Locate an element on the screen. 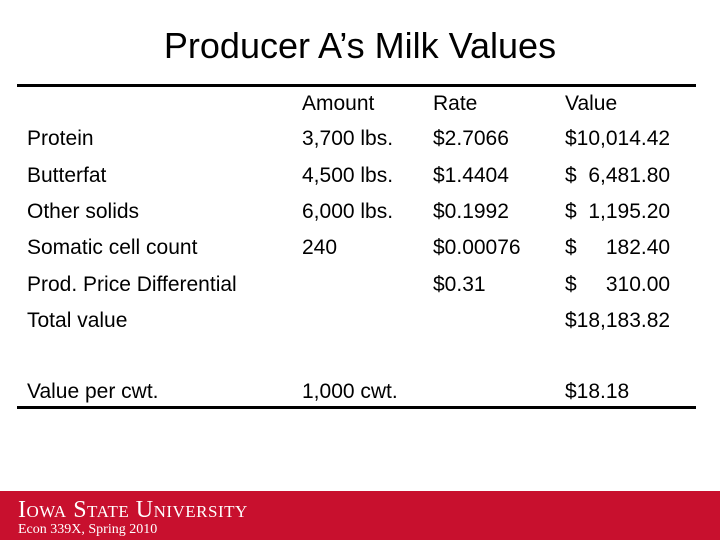  row-rate: $2.7066 is located at coordinates (471, 138).